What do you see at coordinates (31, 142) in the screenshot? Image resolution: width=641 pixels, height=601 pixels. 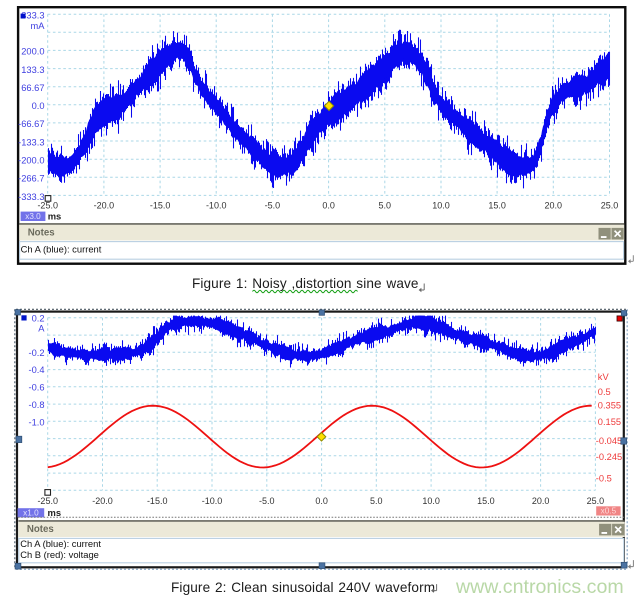 I see `svg-text: -133.3` at bounding box center [31, 142].